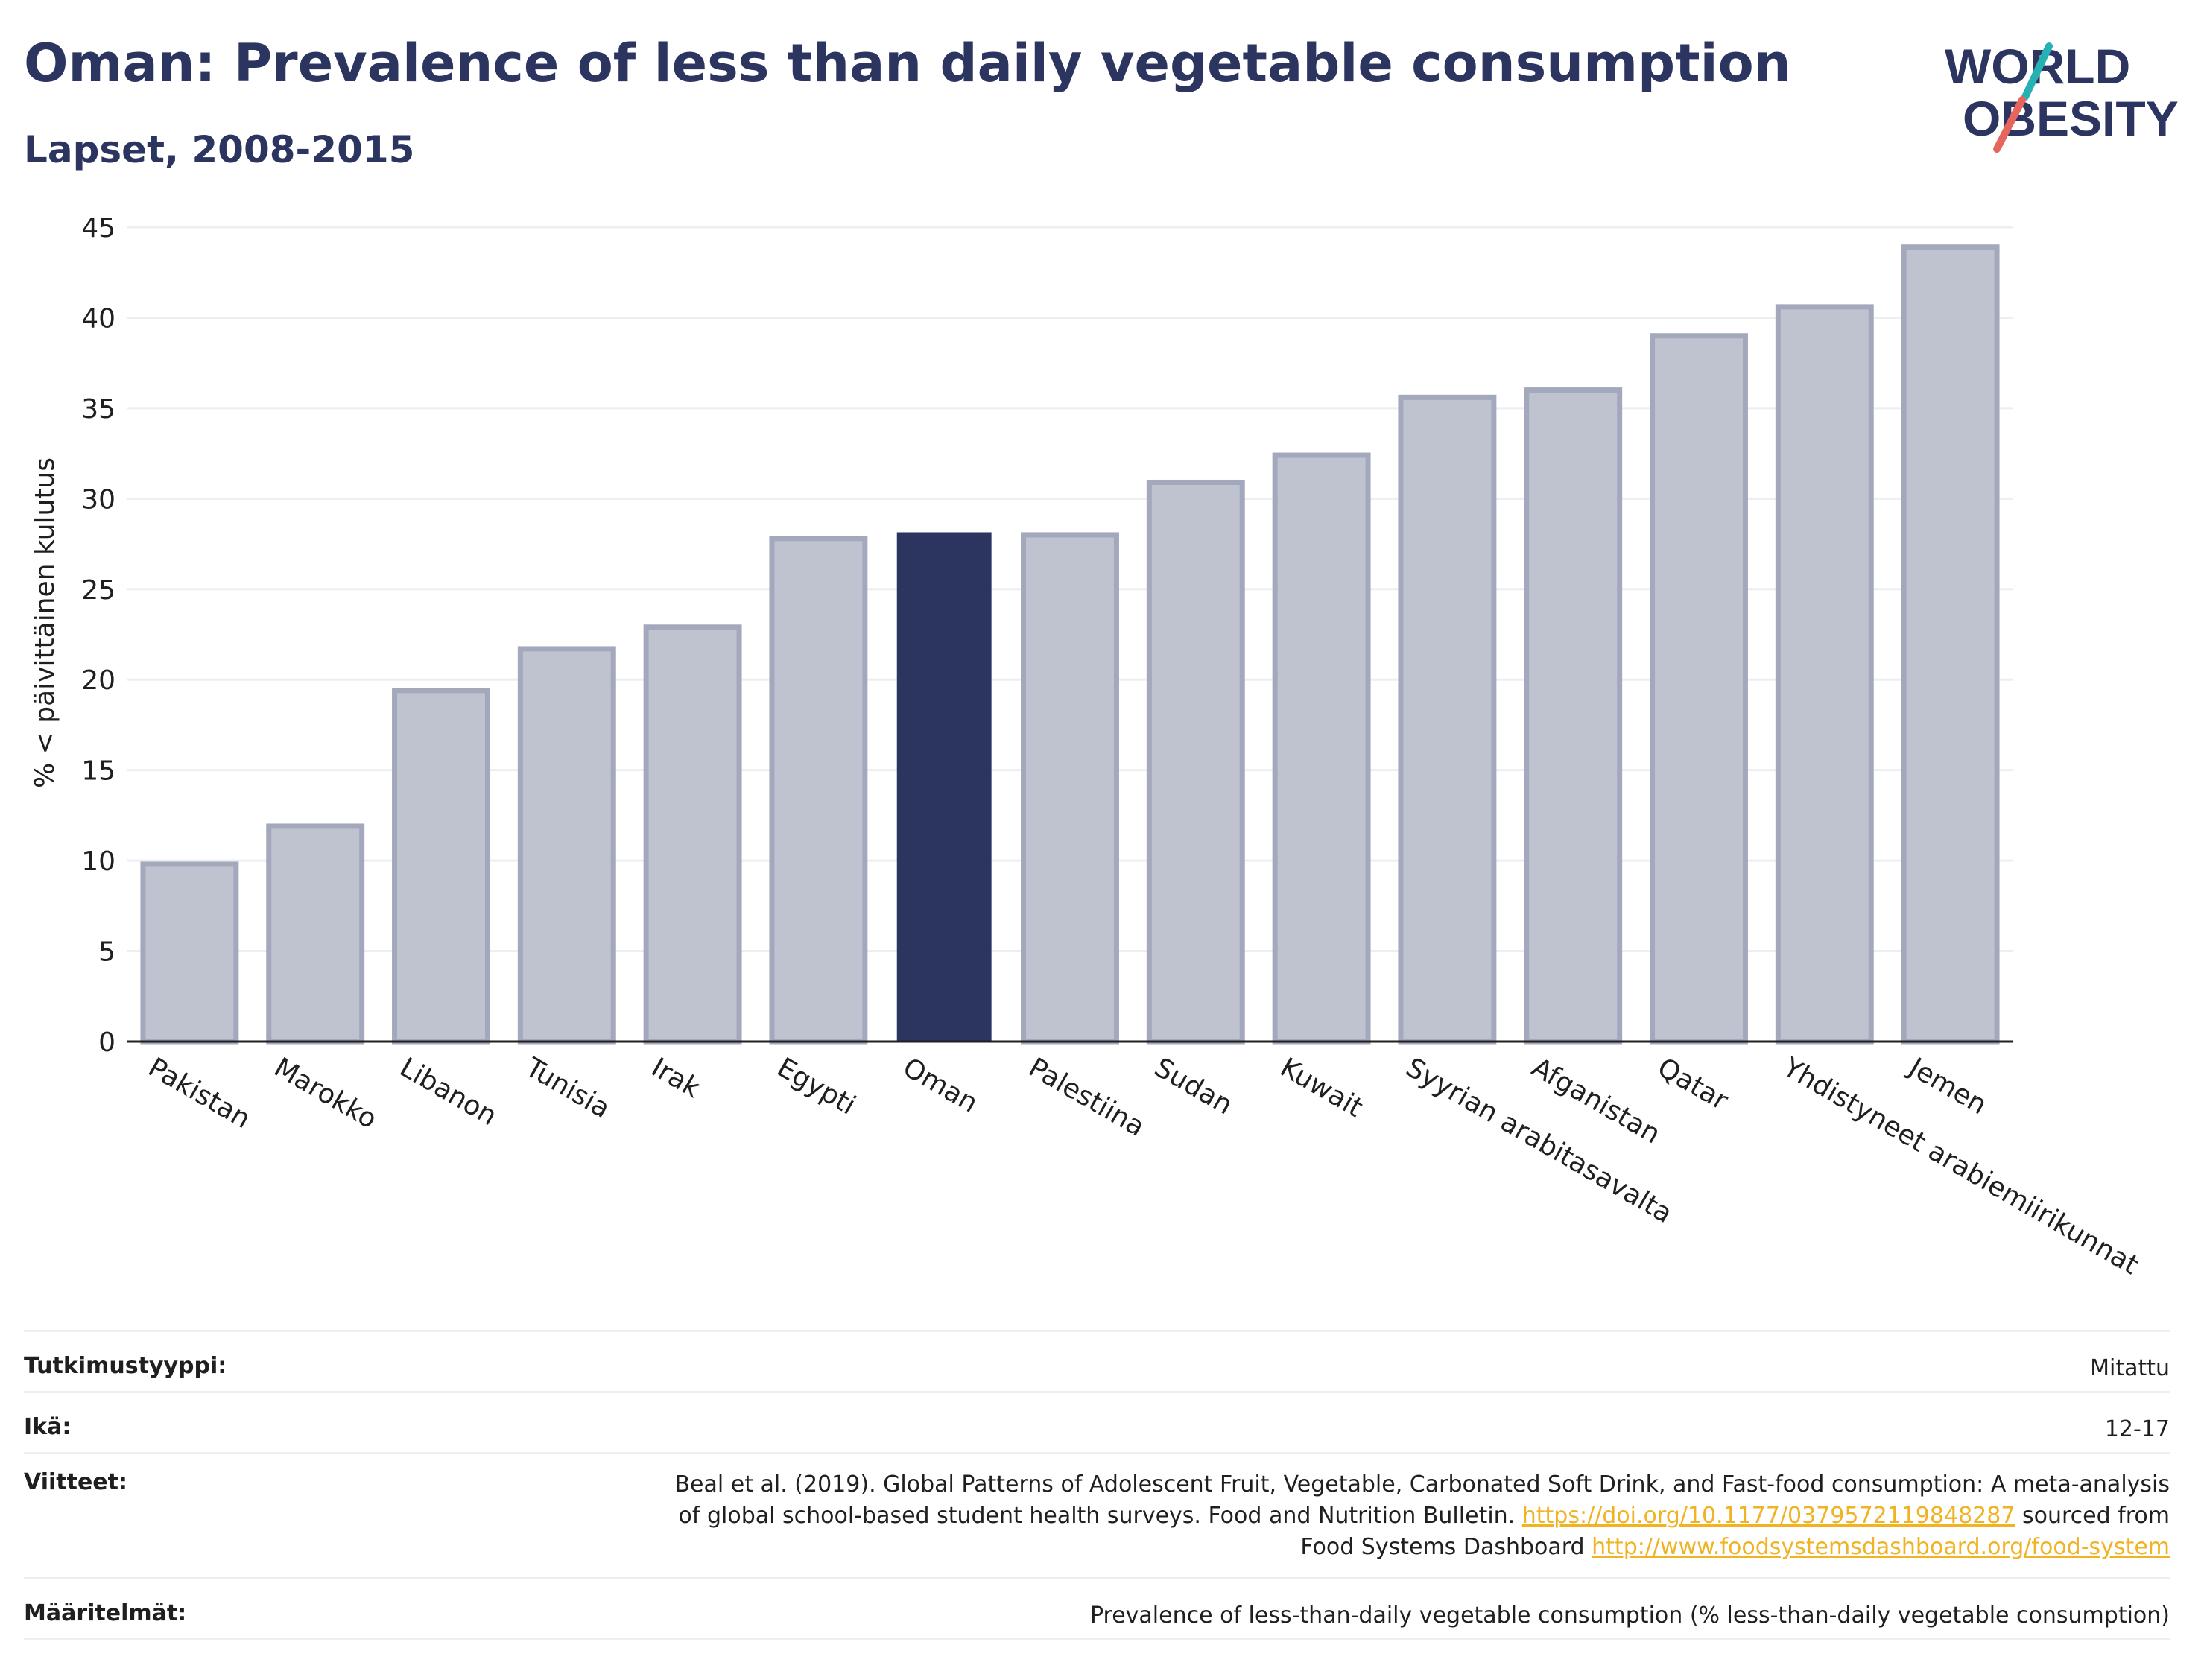 This screenshot has width=2204, height=1680. Describe the element at coordinates (2095, 1516) in the screenshot. I see `references-text3: sourced from` at that location.